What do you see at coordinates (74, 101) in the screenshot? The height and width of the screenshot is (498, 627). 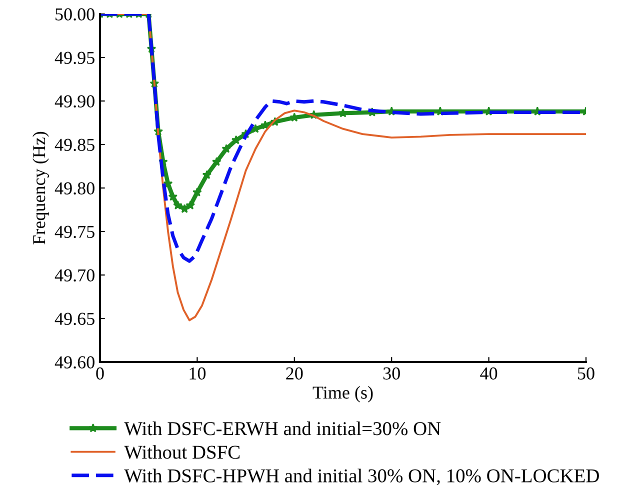 I see `y-tick-label: 49.90` at bounding box center [74, 101].